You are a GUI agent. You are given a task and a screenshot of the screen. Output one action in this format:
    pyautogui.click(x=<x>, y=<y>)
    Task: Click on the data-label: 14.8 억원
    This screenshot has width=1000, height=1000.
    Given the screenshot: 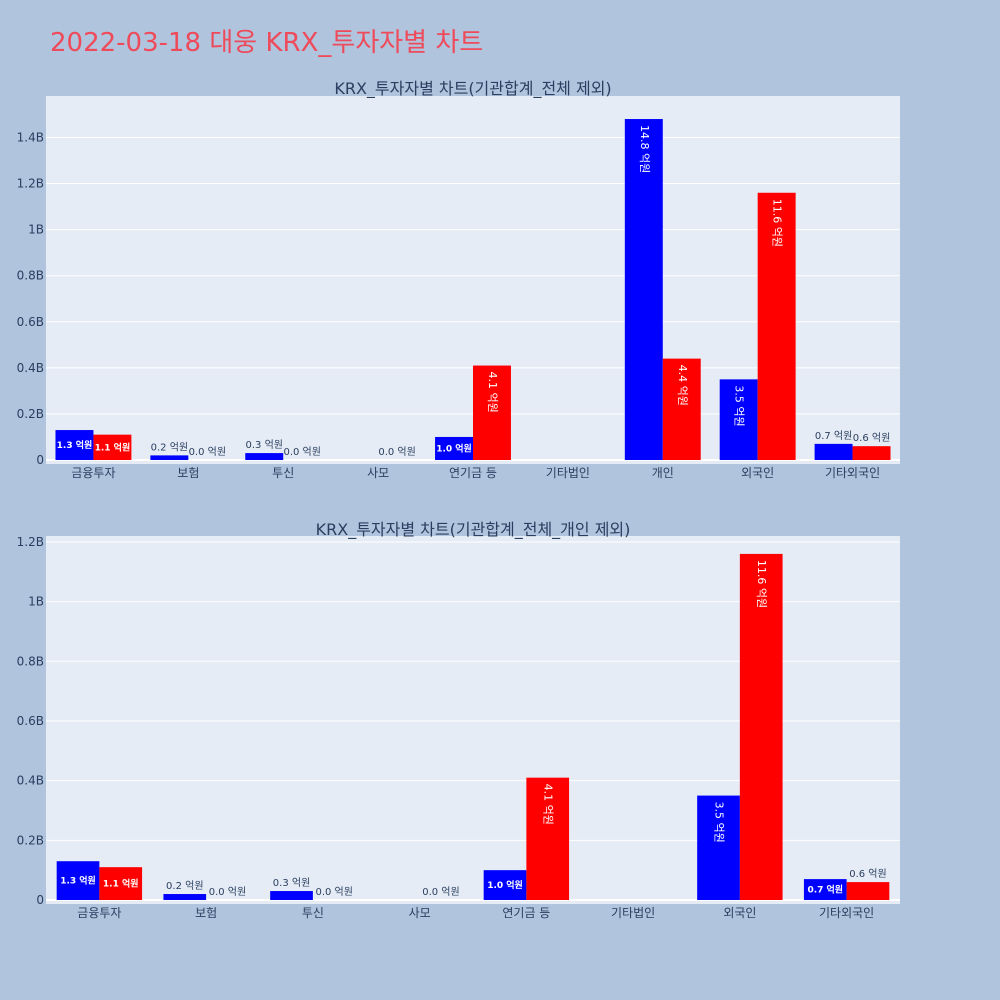 What is the action you would take?
    pyautogui.click(x=644, y=149)
    